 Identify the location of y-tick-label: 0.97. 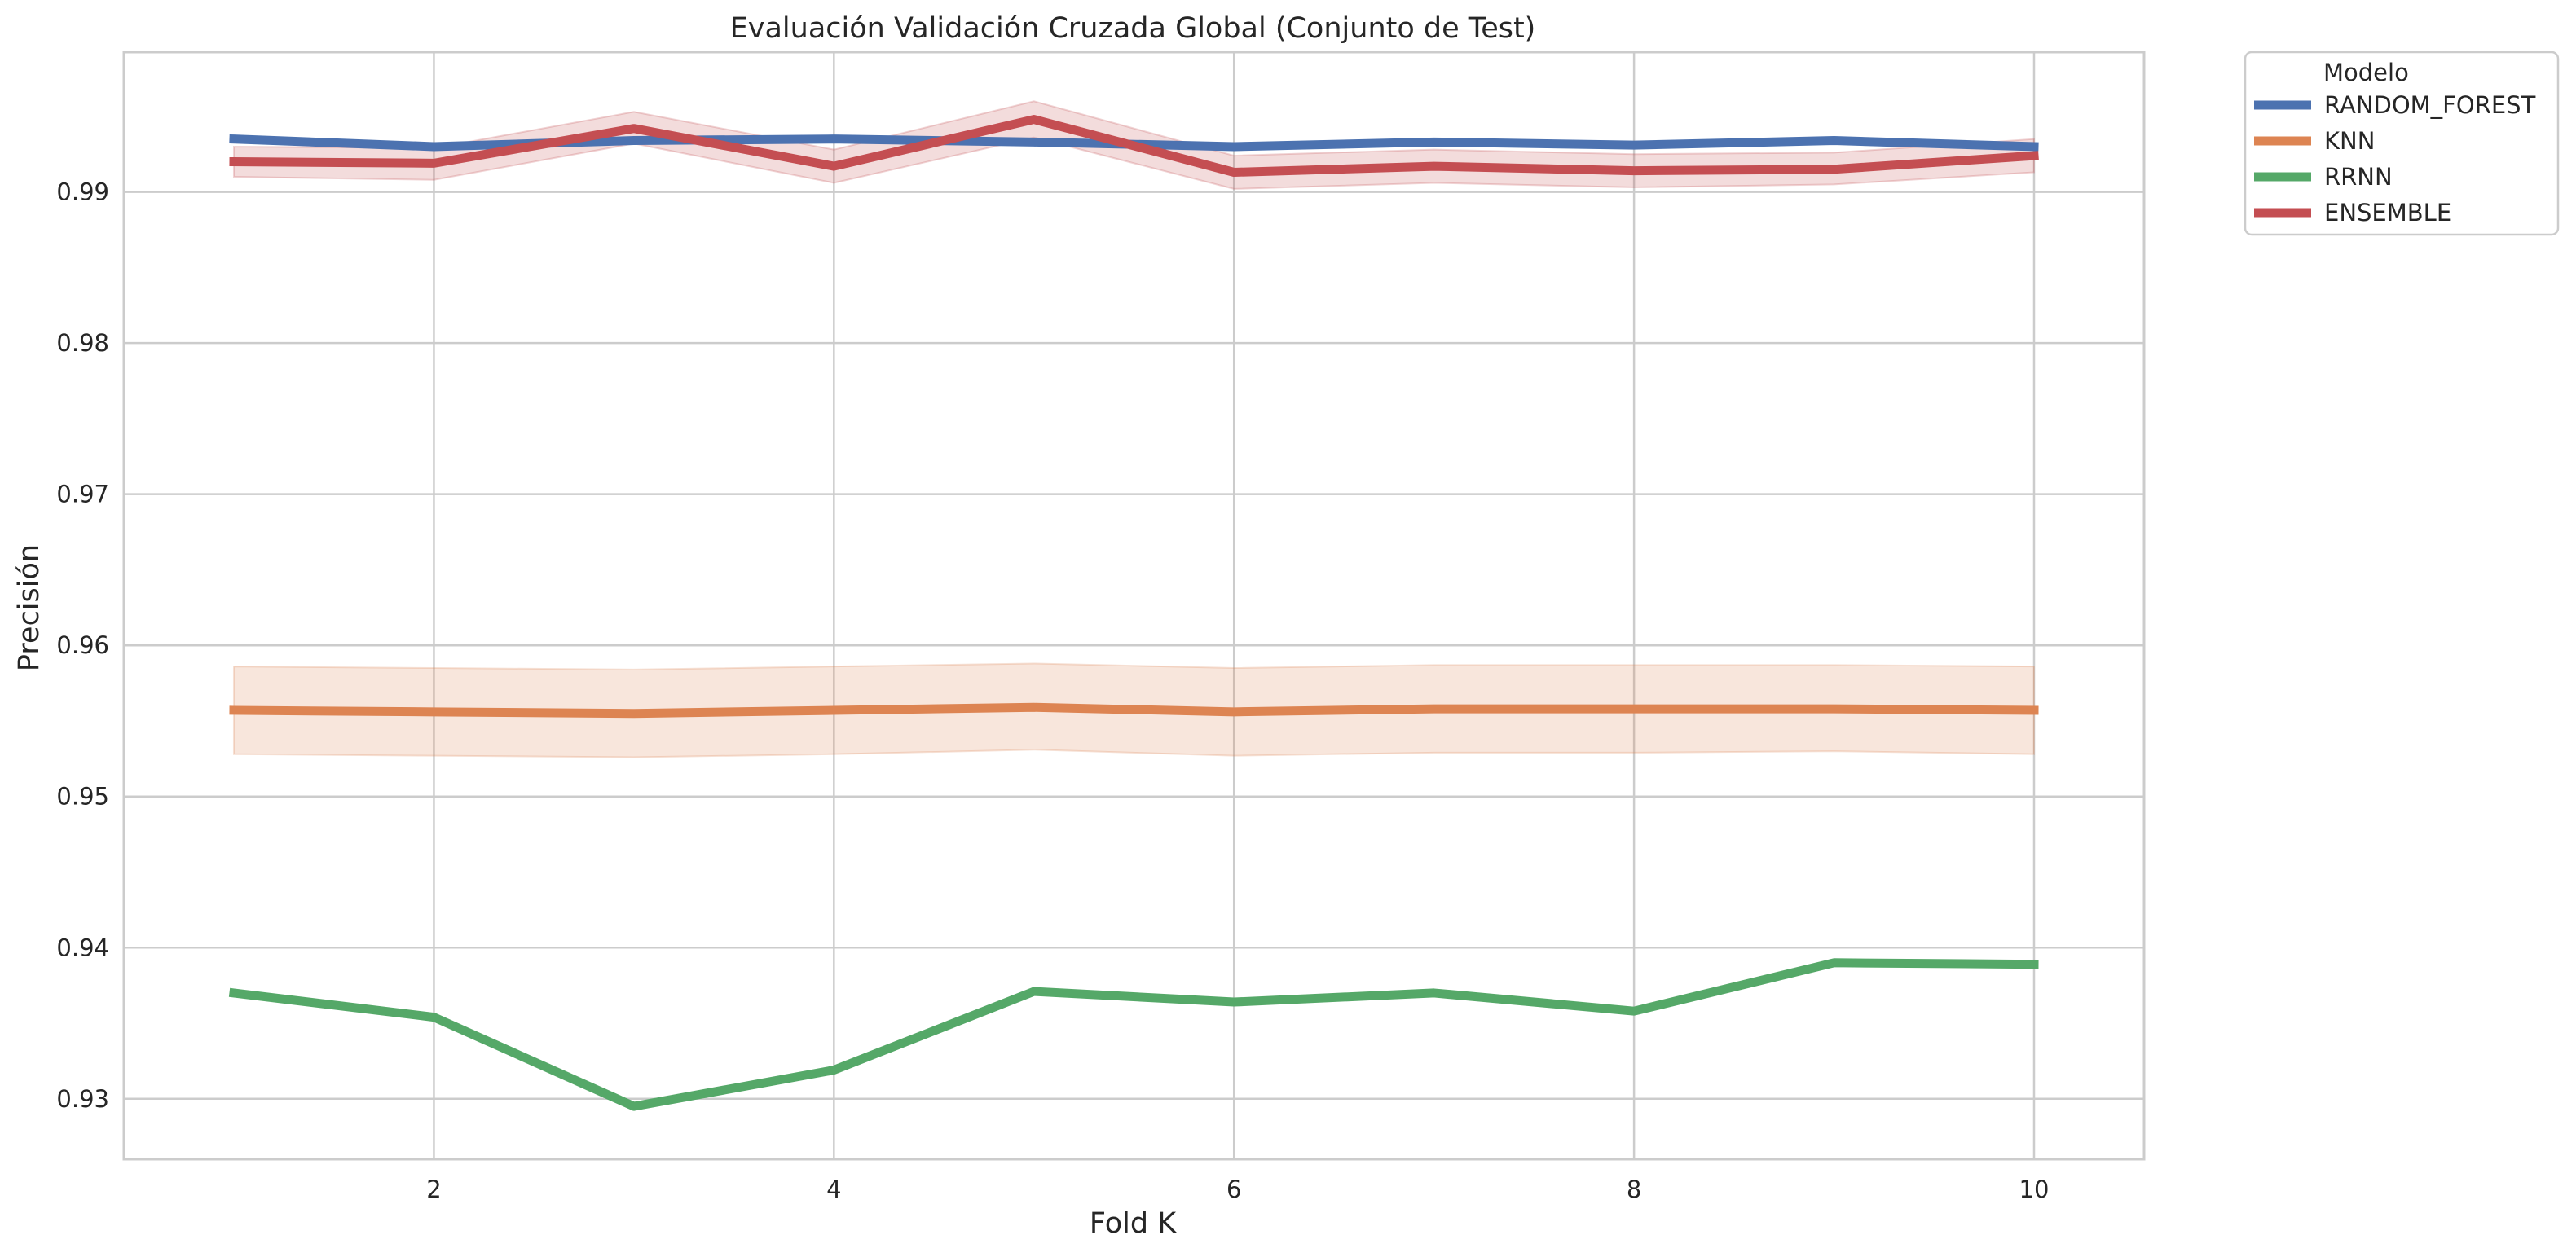
(82, 495).